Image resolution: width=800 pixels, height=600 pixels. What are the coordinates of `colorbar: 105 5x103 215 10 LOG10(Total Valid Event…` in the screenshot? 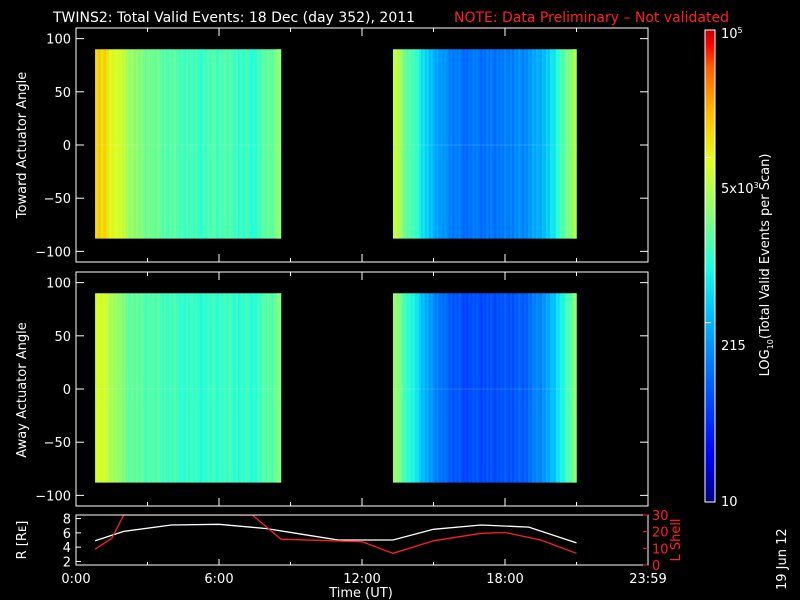 It's located at (739, 268).